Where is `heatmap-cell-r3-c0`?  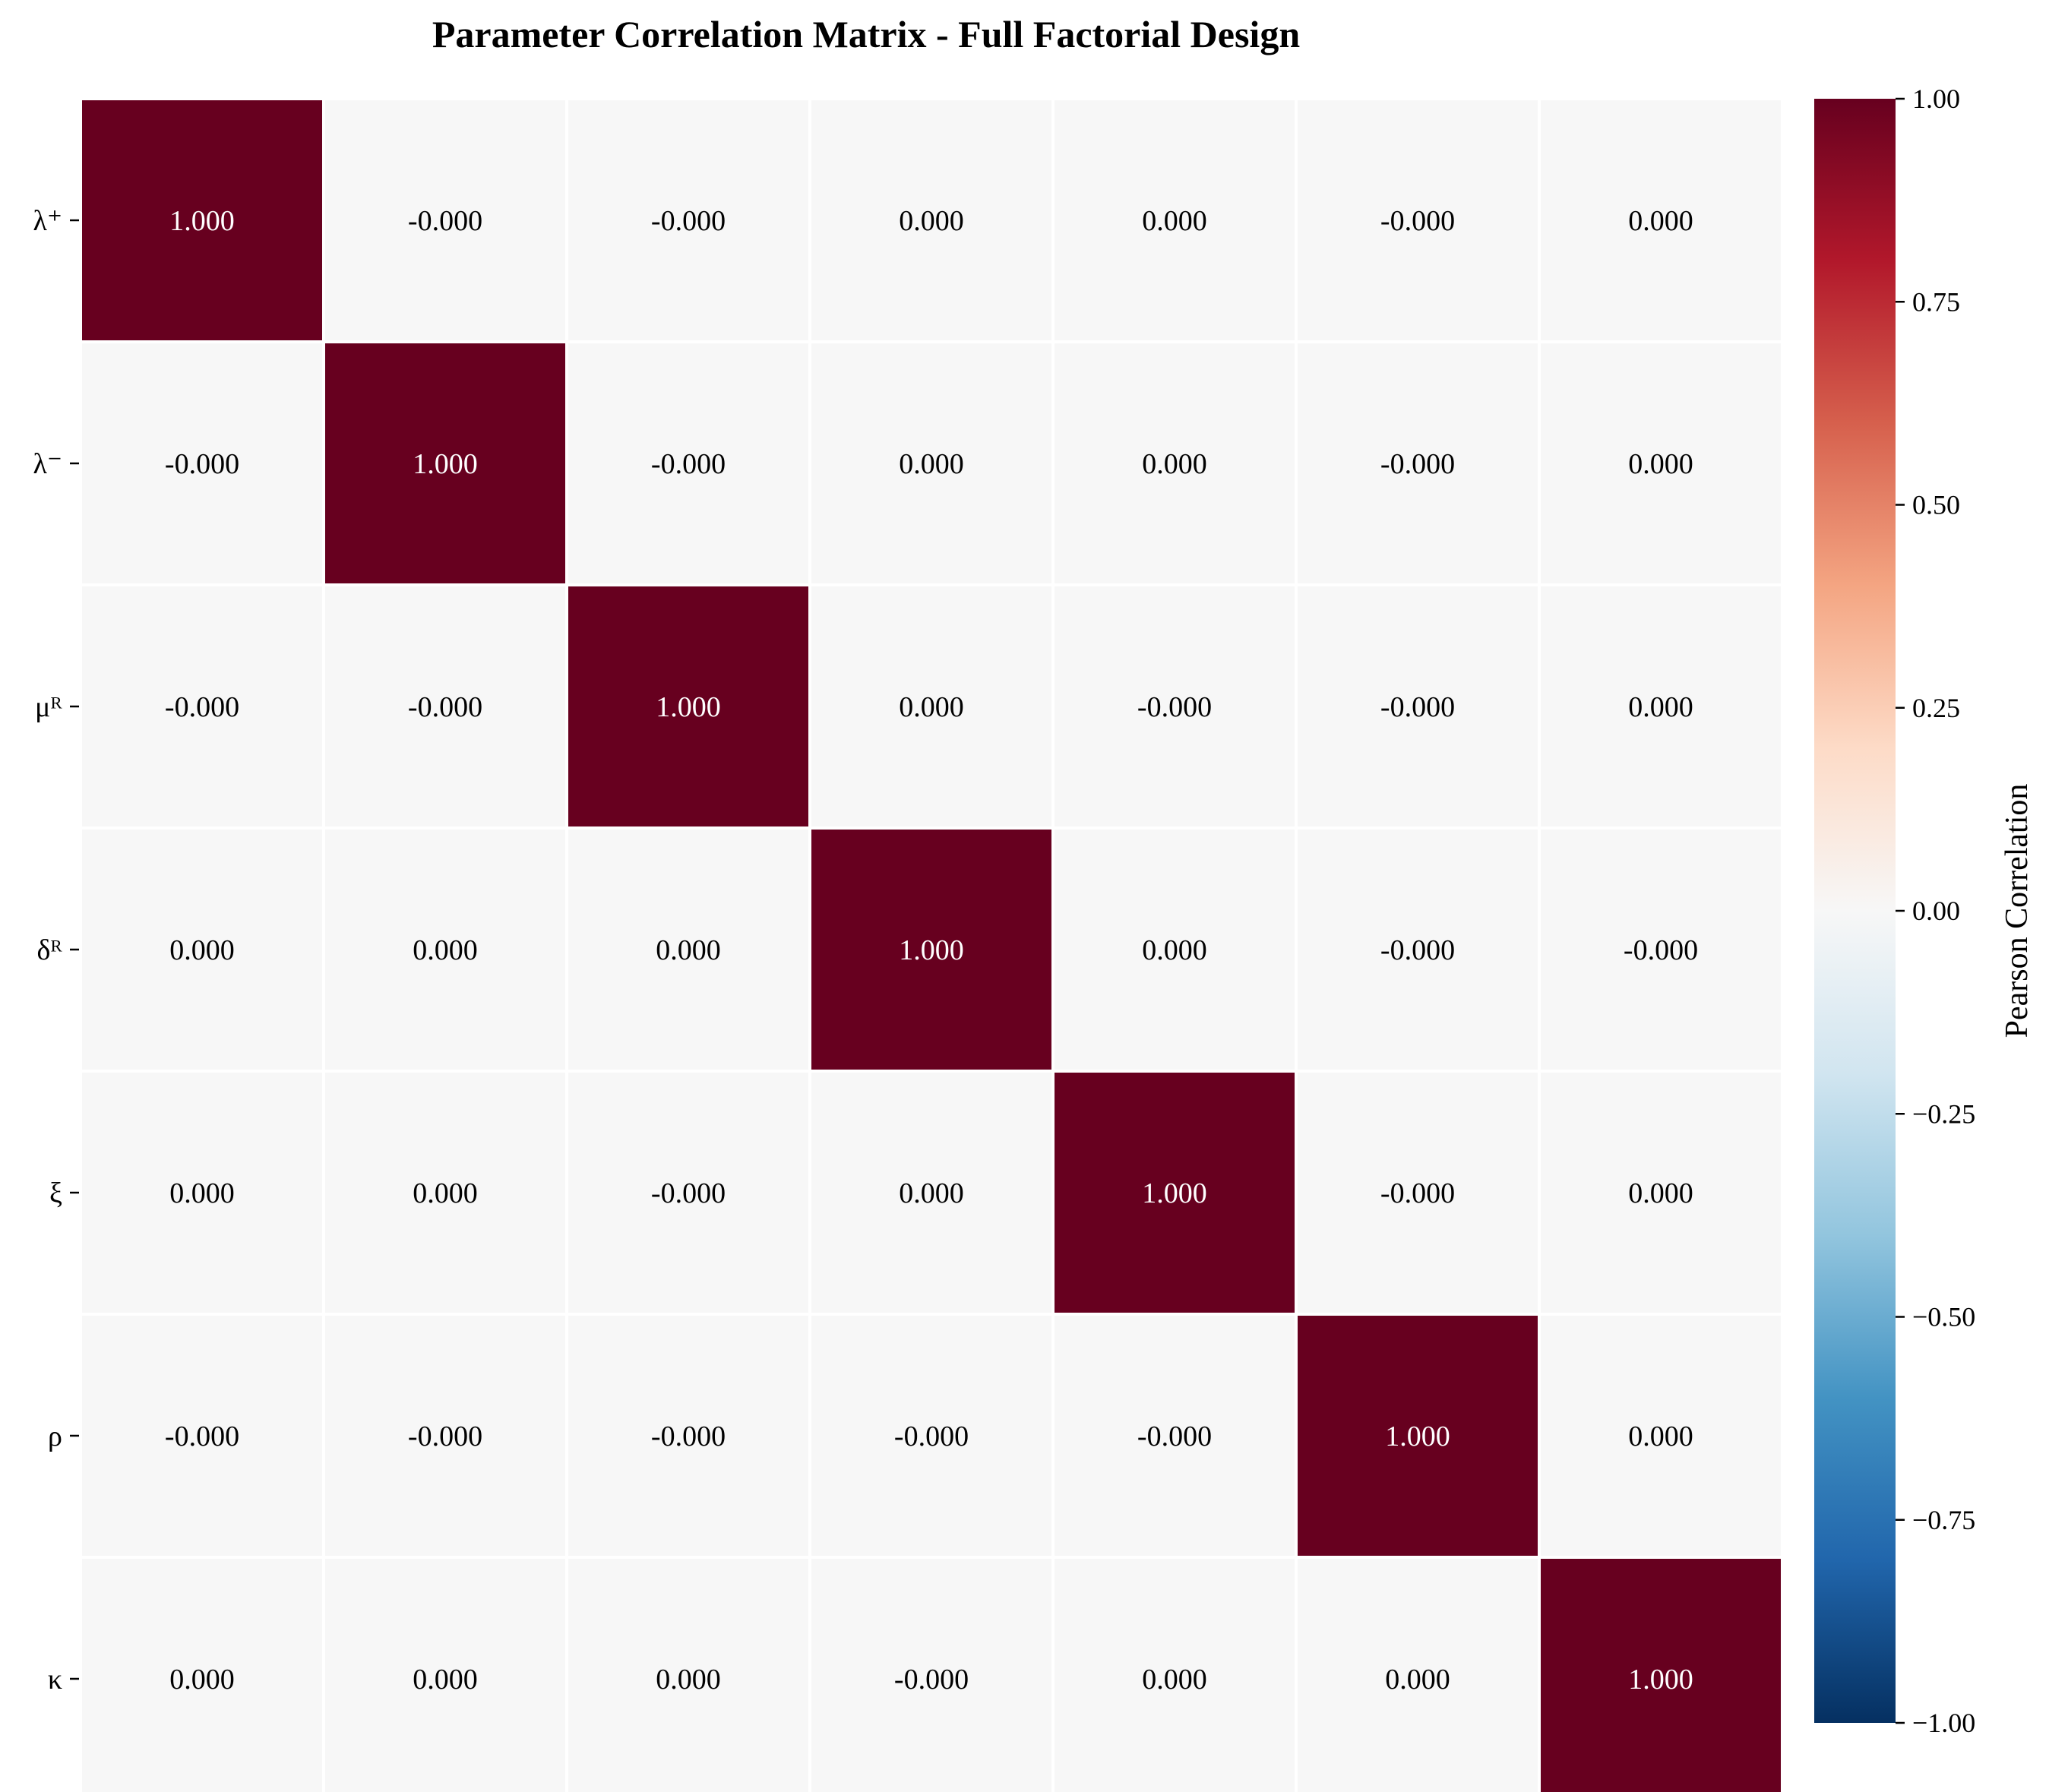
heatmap-cell-r3-c0 is located at coordinates (202, 950).